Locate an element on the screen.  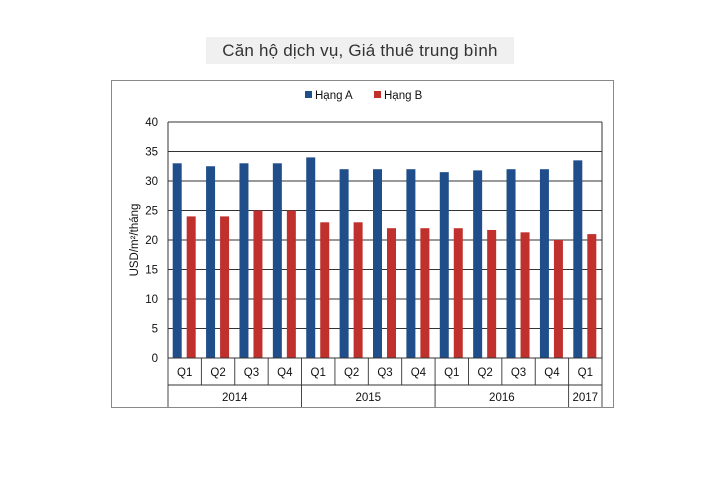
chart-title-box: Căn hộ dịch vụ, Giá thuê trung bình is located at coordinates (360, 50).